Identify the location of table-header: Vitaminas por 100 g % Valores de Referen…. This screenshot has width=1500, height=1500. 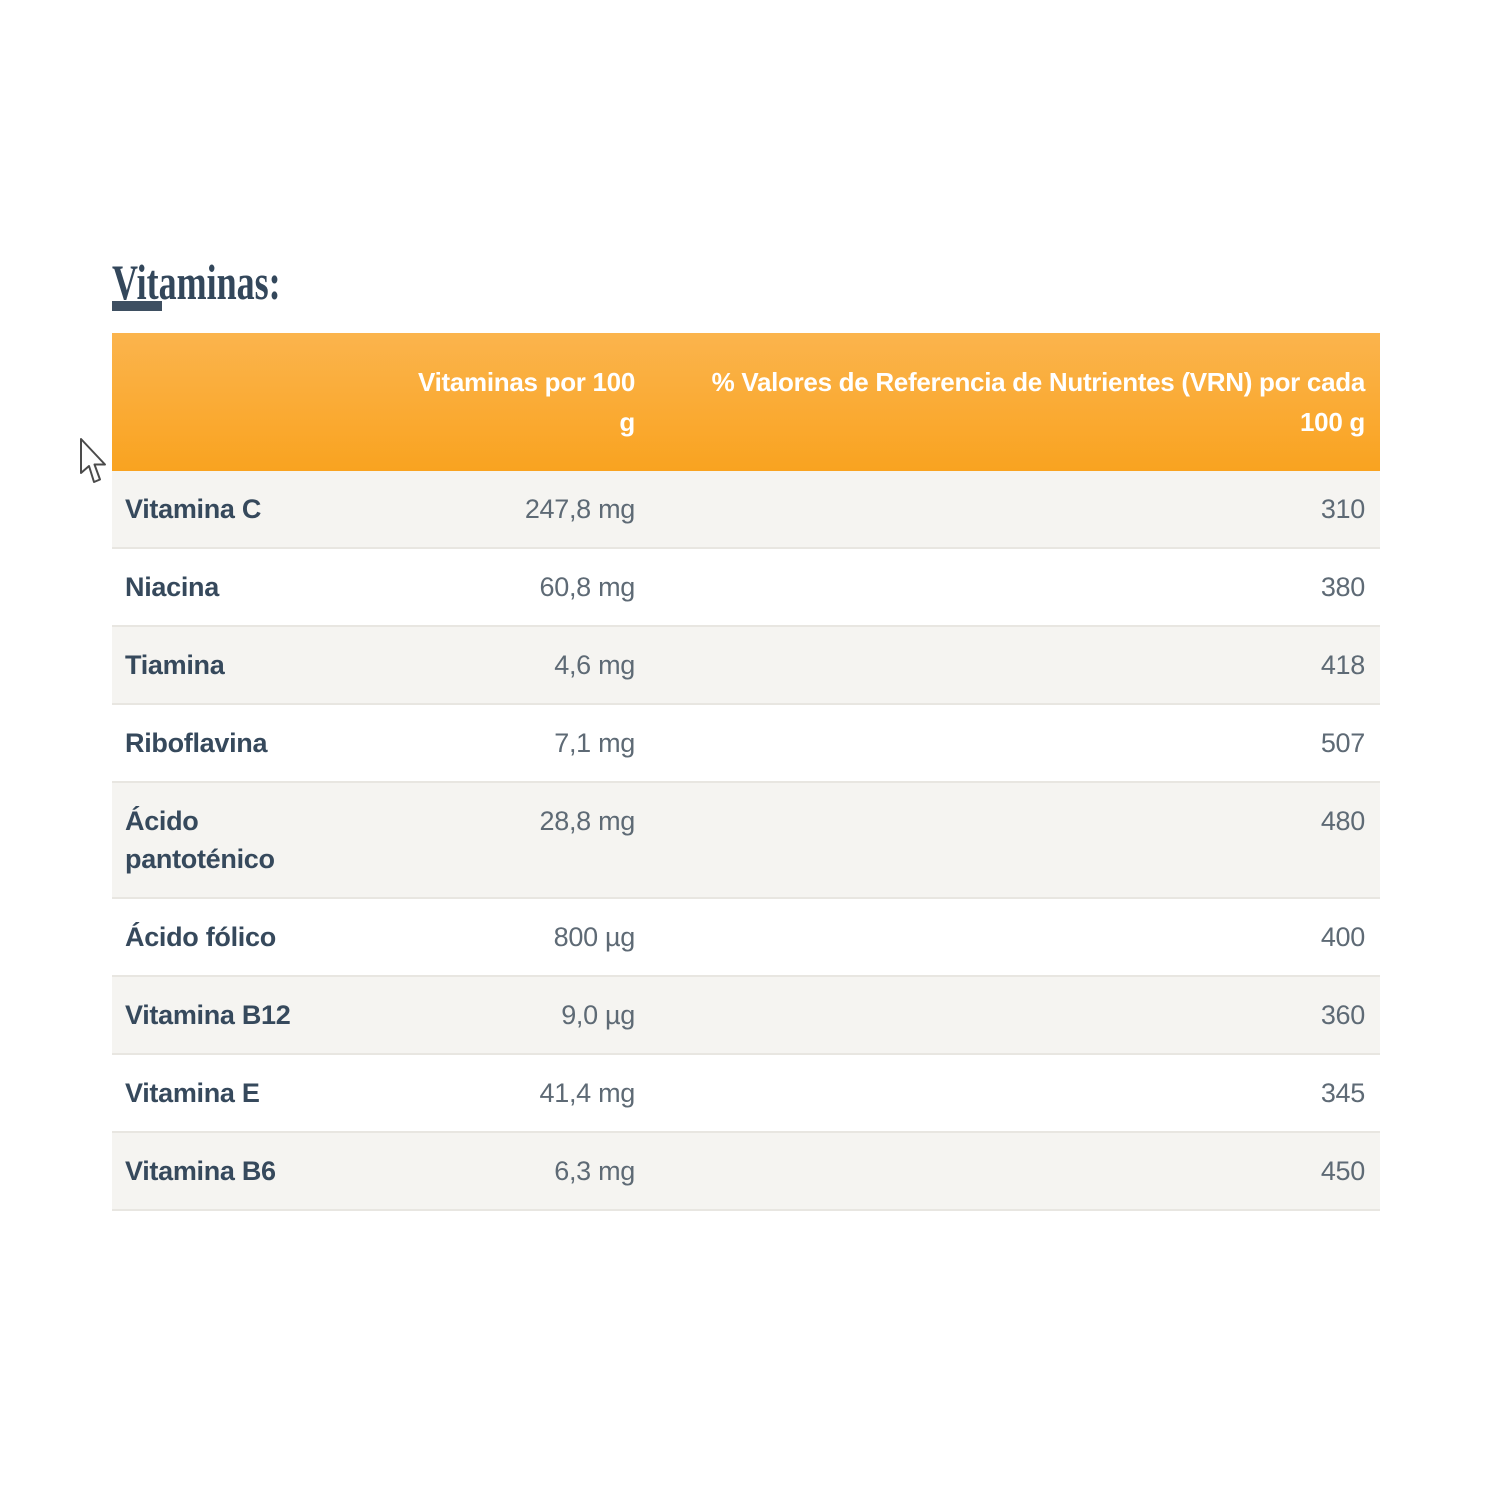
(746, 402).